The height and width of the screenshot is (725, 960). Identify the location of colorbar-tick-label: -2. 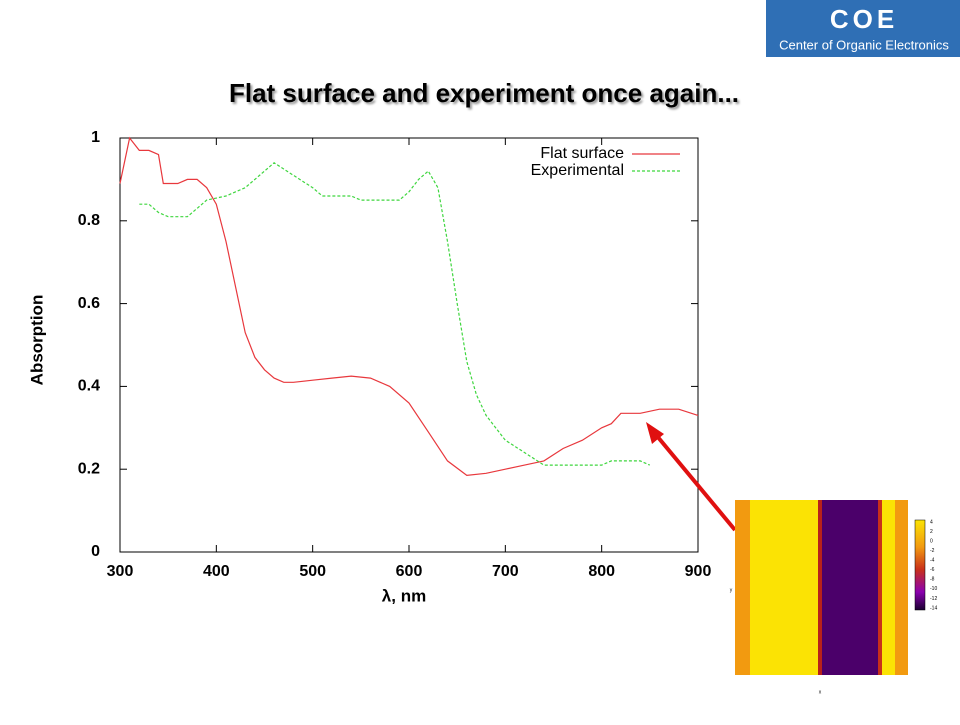
(932, 551).